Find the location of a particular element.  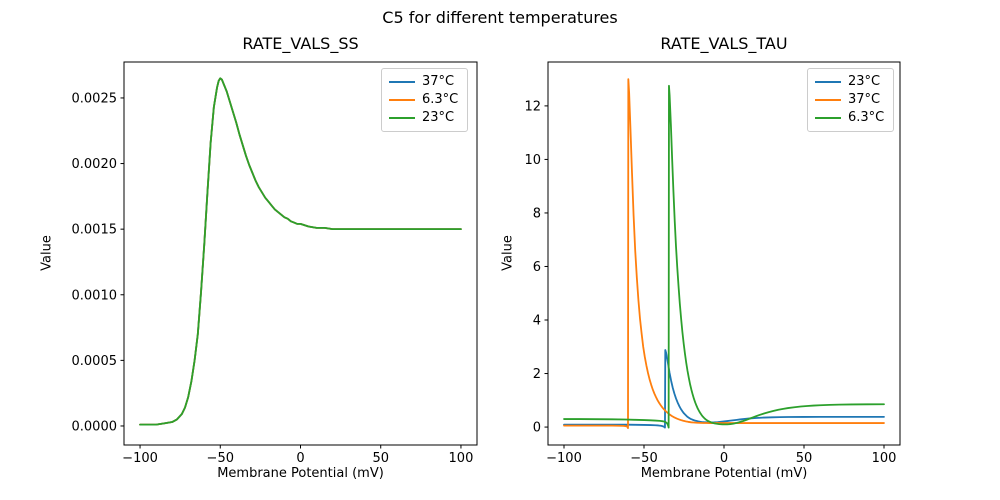

y-tick-label: 4 is located at coordinates (537, 321).